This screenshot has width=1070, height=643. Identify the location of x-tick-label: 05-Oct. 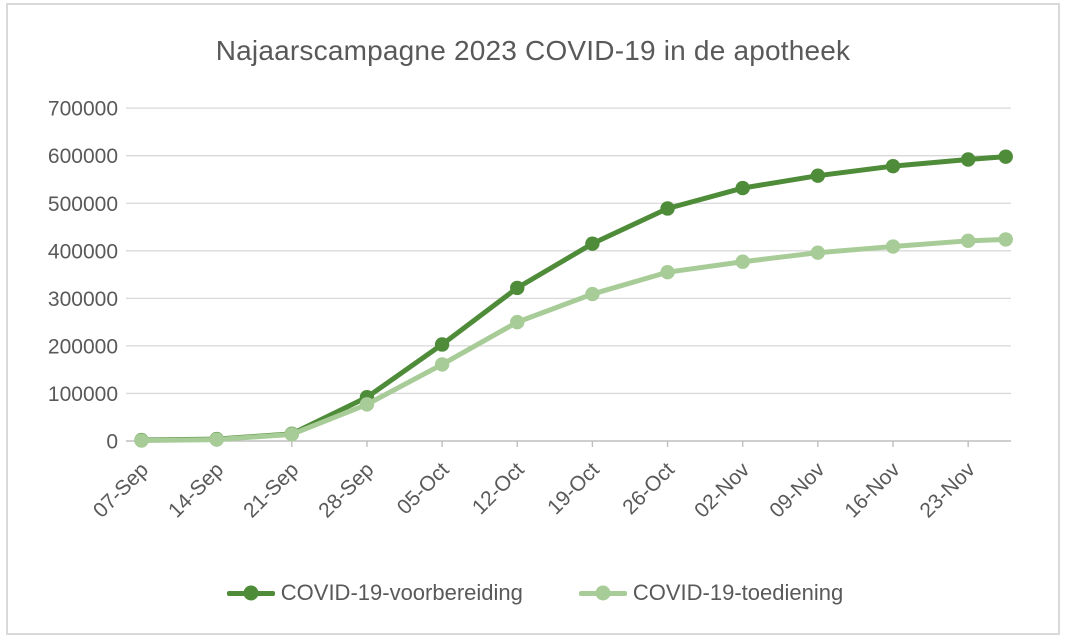
(423, 488).